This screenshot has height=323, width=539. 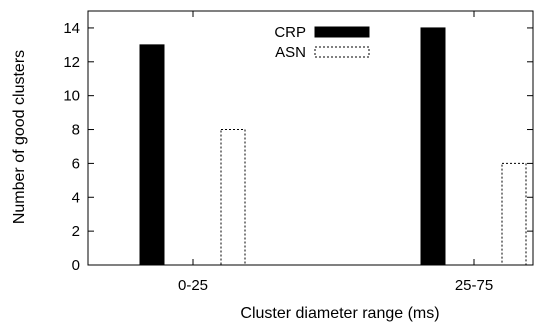 I want to click on y-tick-label: 10, so click(x=71, y=96).